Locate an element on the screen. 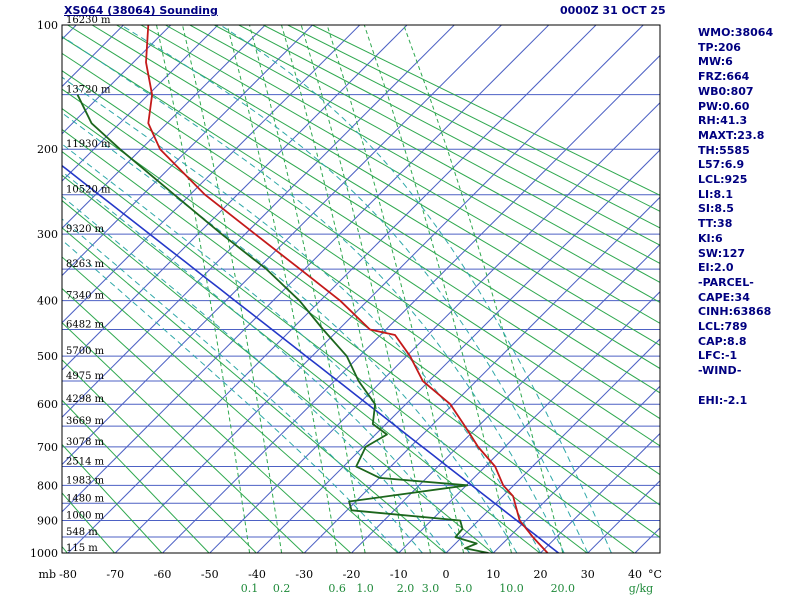  pressure-label: 500 is located at coordinates (47, 356).